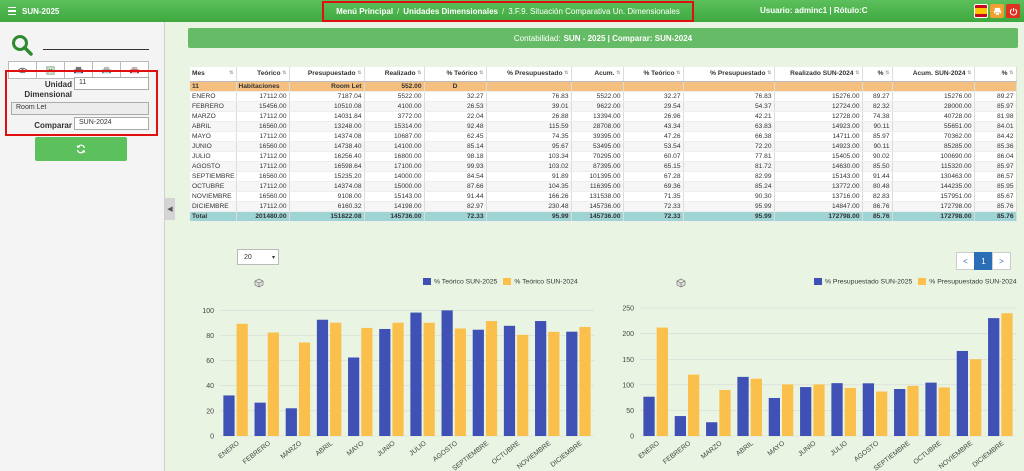 This screenshot has width=1024, height=471. I want to click on search-icon, so click(22, 45).